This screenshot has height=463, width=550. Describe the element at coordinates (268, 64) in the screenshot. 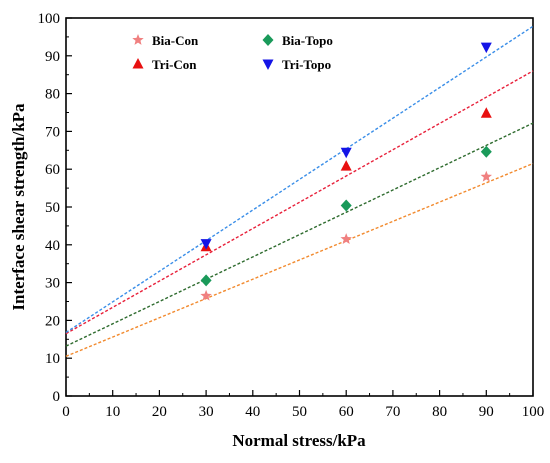

I see `legend-marker-tri-topo` at that location.